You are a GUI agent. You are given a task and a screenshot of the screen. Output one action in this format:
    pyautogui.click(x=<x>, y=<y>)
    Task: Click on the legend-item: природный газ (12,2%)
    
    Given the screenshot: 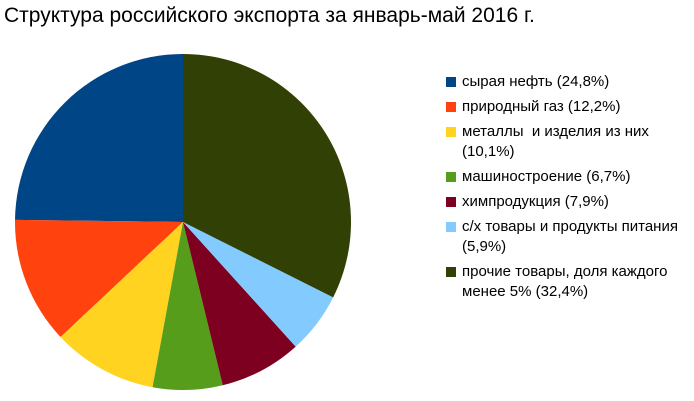 What is the action you would take?
    pyautogui.click(x=568, y=107)
    